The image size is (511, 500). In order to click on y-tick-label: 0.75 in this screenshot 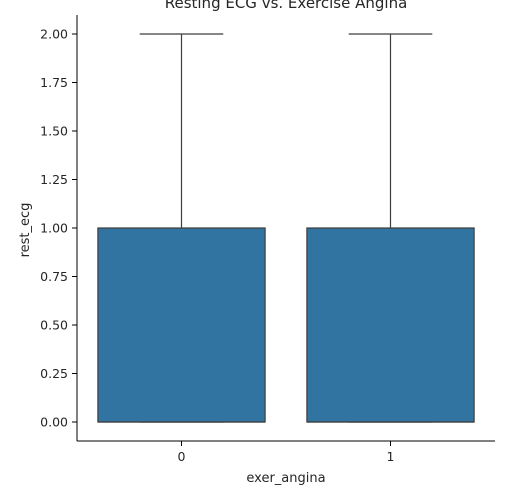, I will do `click(54, 276)`.